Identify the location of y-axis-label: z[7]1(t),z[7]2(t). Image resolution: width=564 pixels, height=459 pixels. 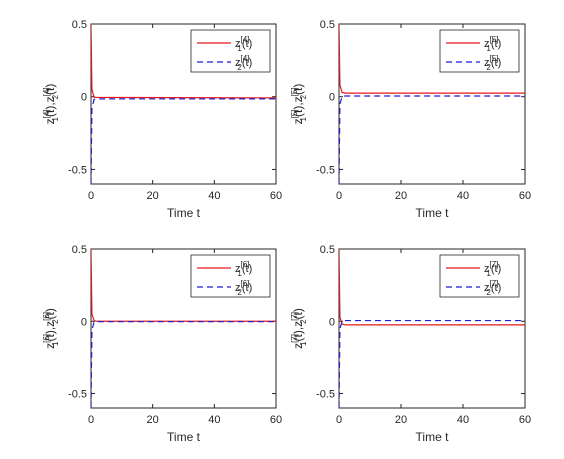
(299, 328).